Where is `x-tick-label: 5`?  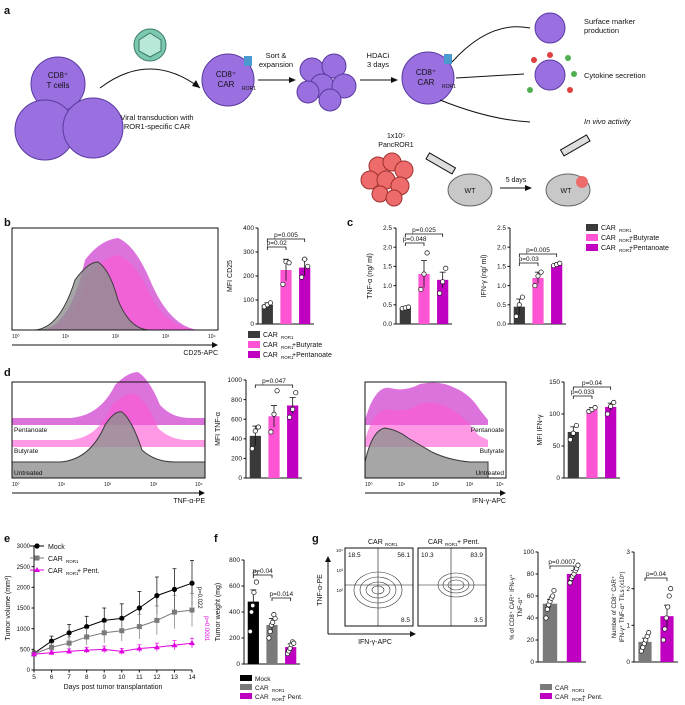 x-tick-label: 5 is located at coordinates (34, 677).